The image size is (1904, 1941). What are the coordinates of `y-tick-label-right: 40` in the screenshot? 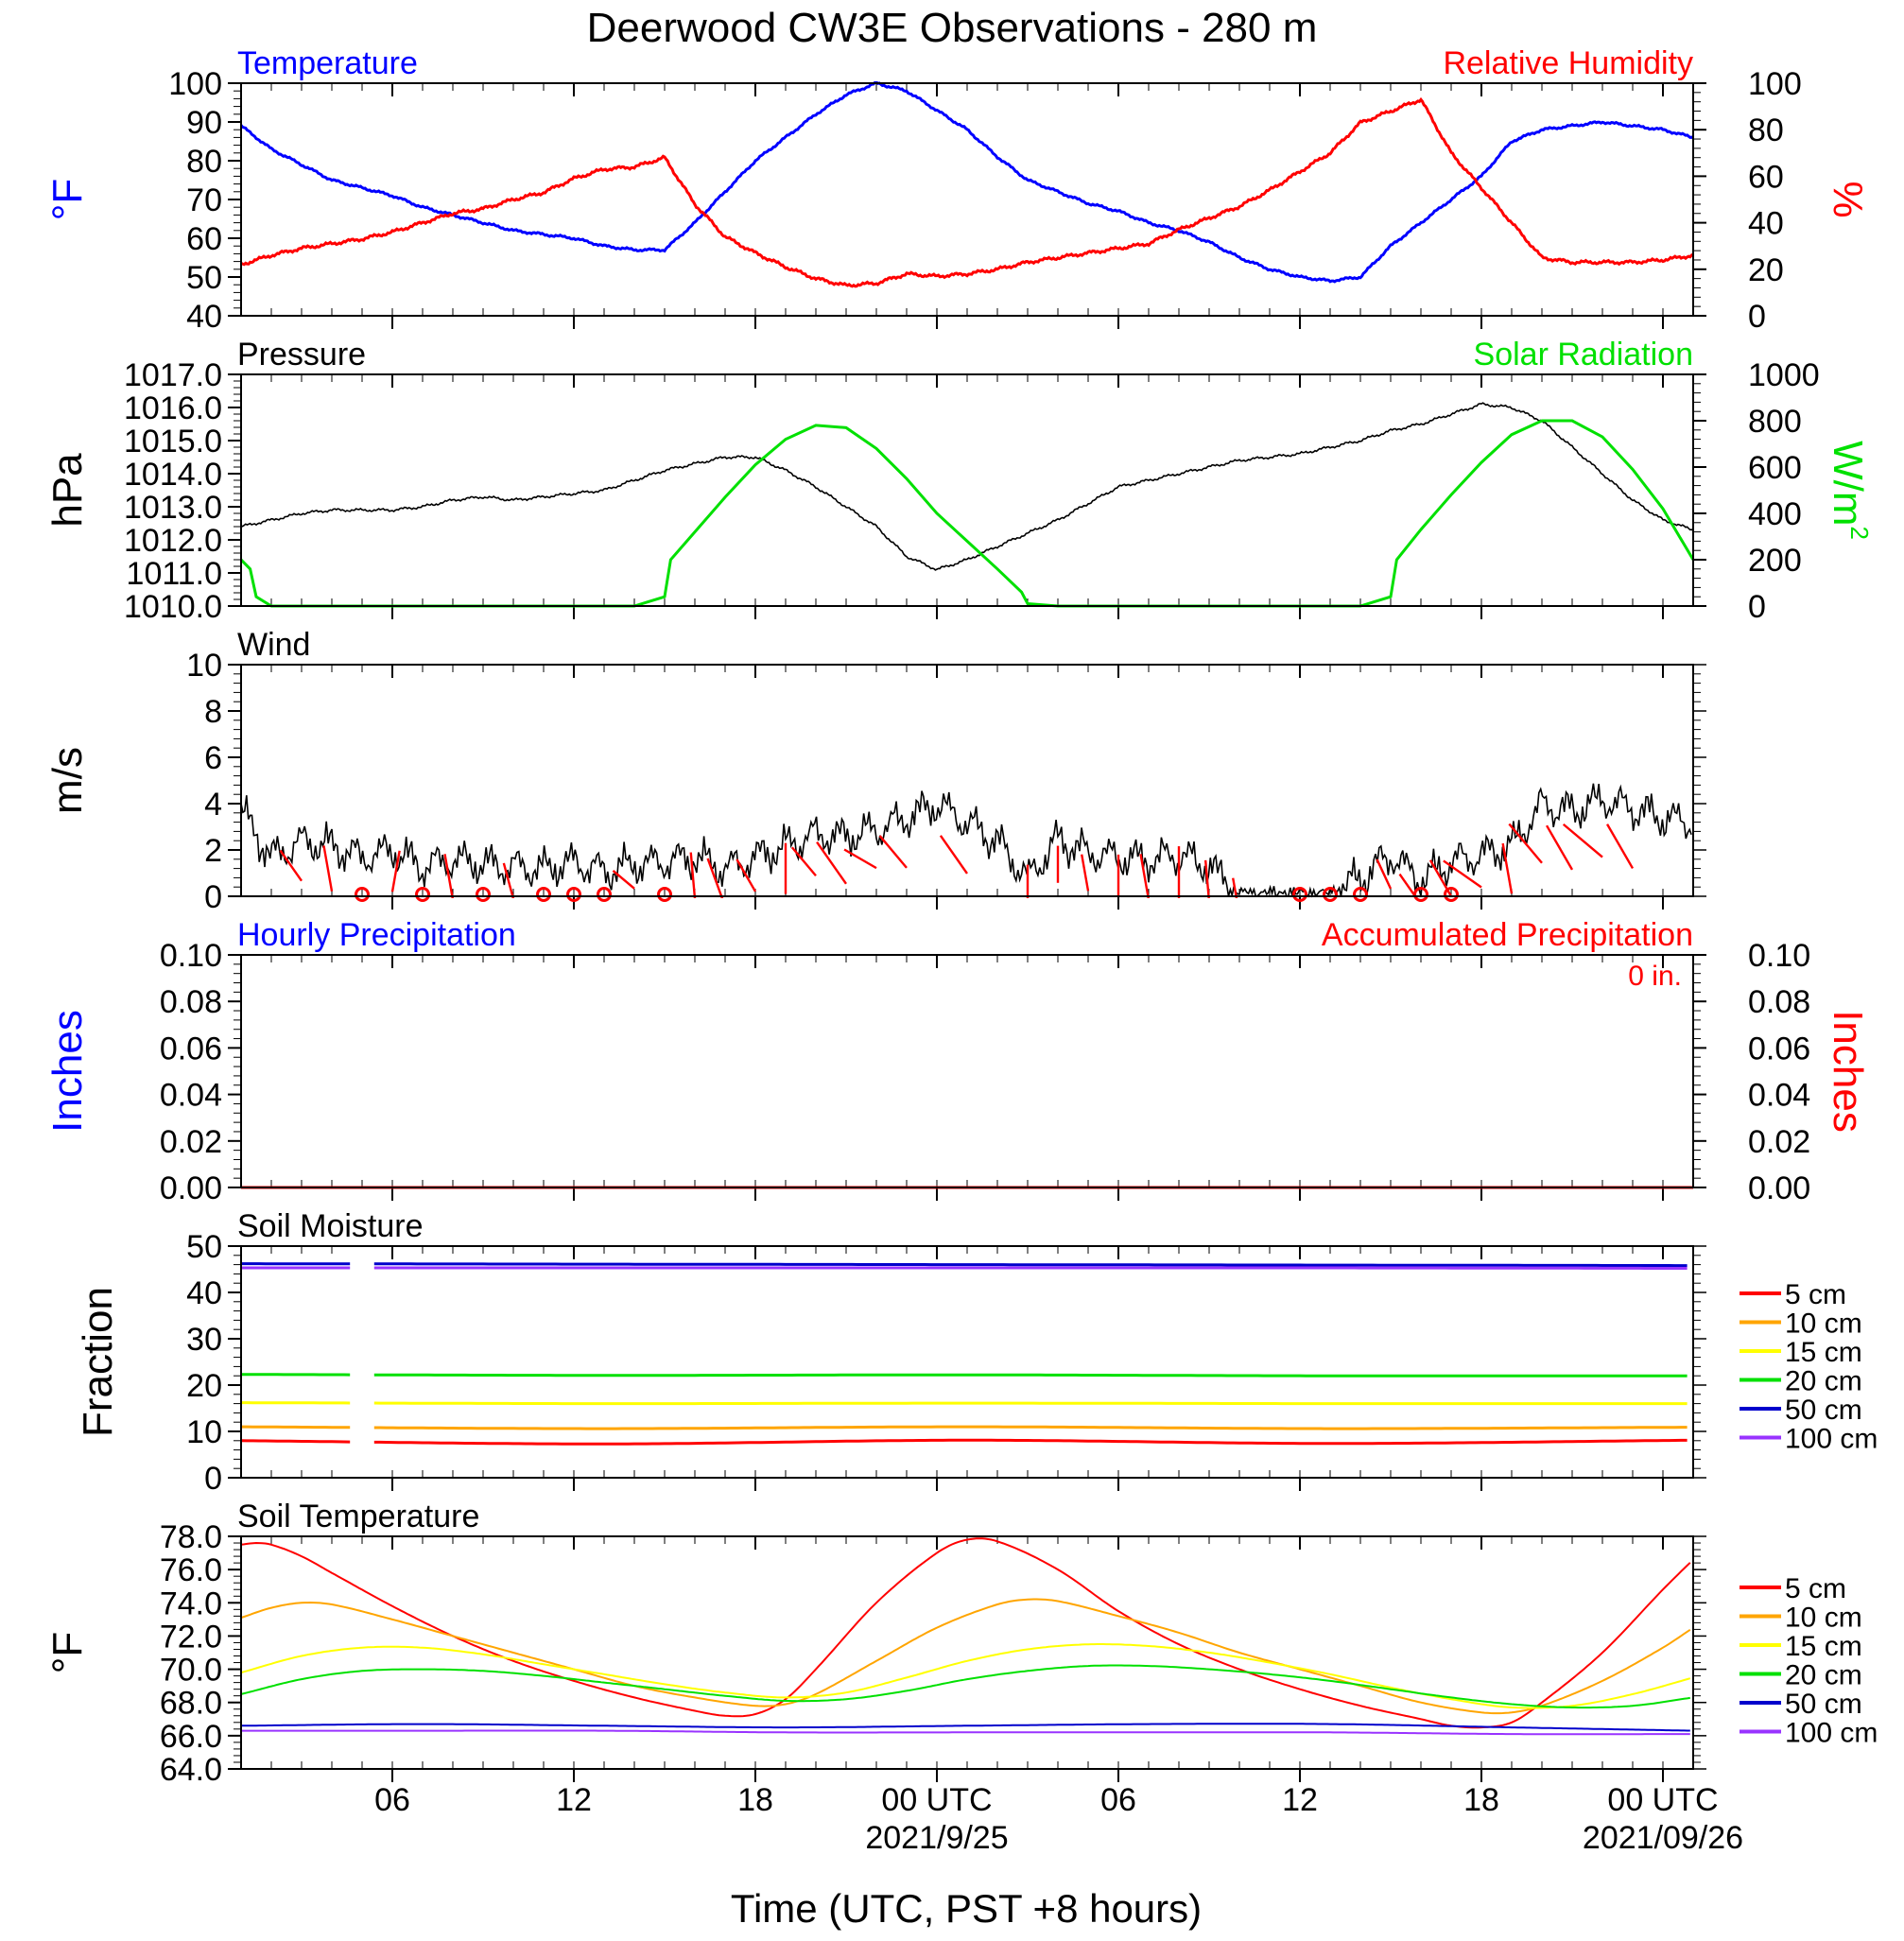 It's located at (1766, 224).